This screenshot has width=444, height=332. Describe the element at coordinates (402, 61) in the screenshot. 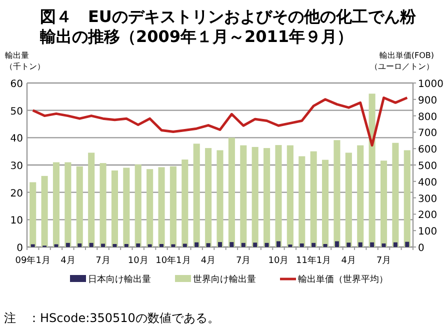

I see `y2-axis-title: 輸出単価(FOB)（ユーロ／トン）` at that location.